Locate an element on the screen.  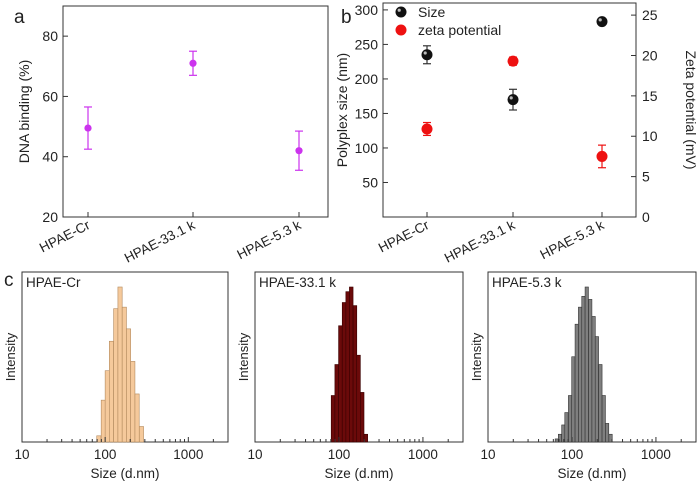
y-axis-label: DNA binding (%) is located at coordinates (24, 112).